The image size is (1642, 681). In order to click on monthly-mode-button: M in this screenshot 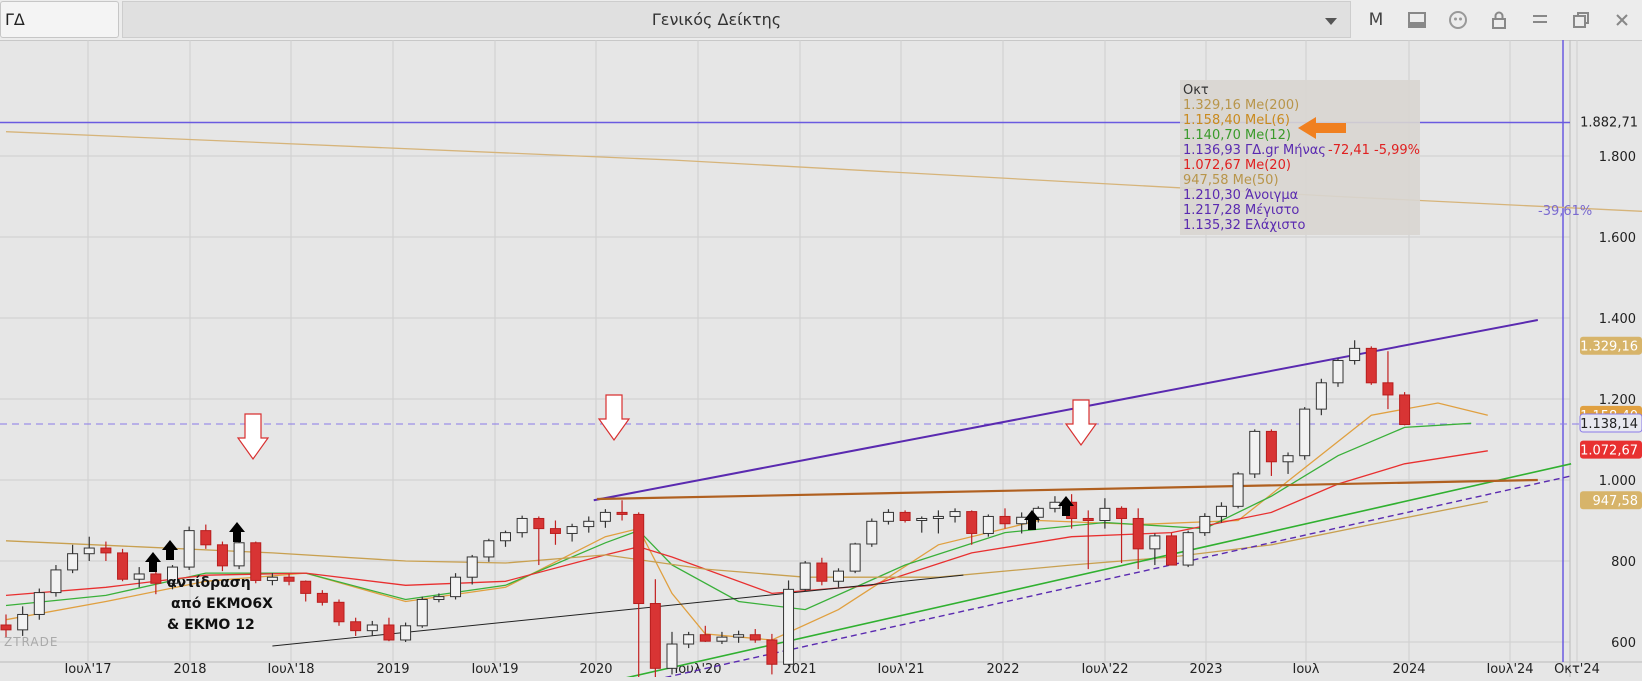, I will do `click(1376, 20)`.